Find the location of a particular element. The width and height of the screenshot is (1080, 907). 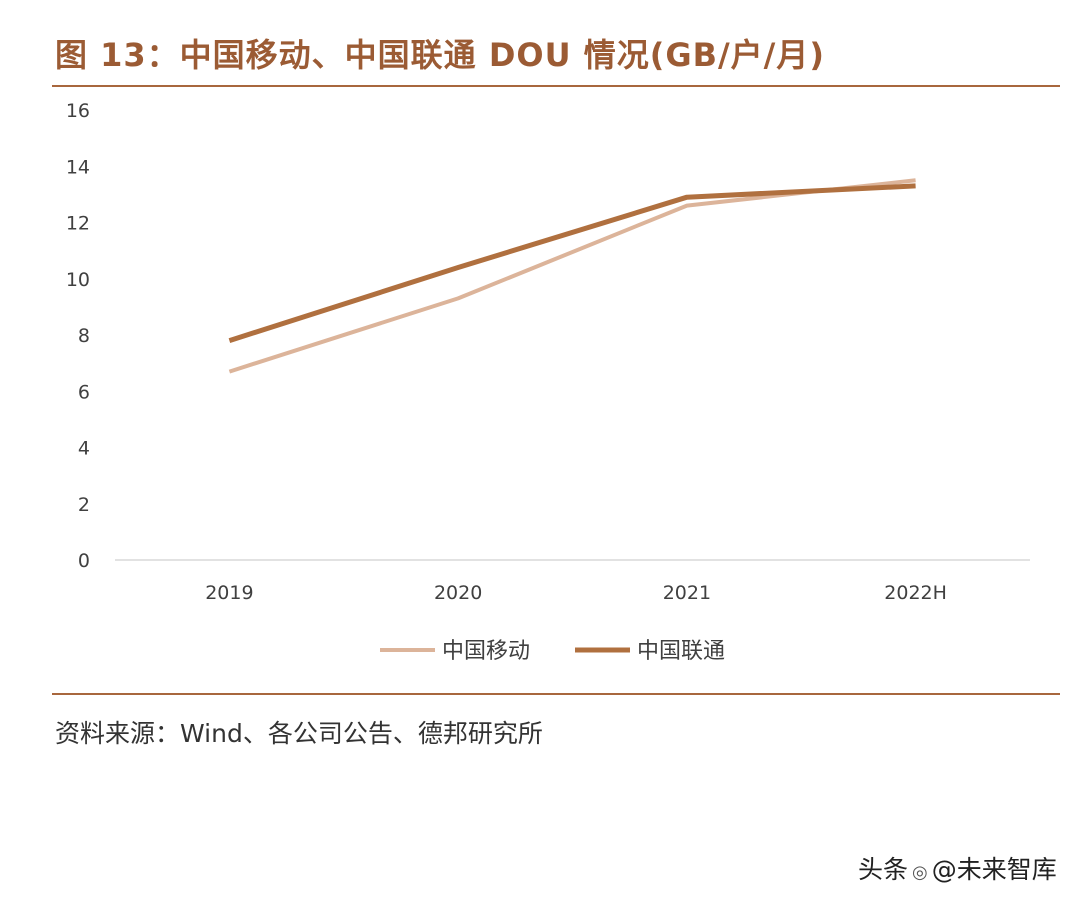

series-group is located at coordinates (572, 276).